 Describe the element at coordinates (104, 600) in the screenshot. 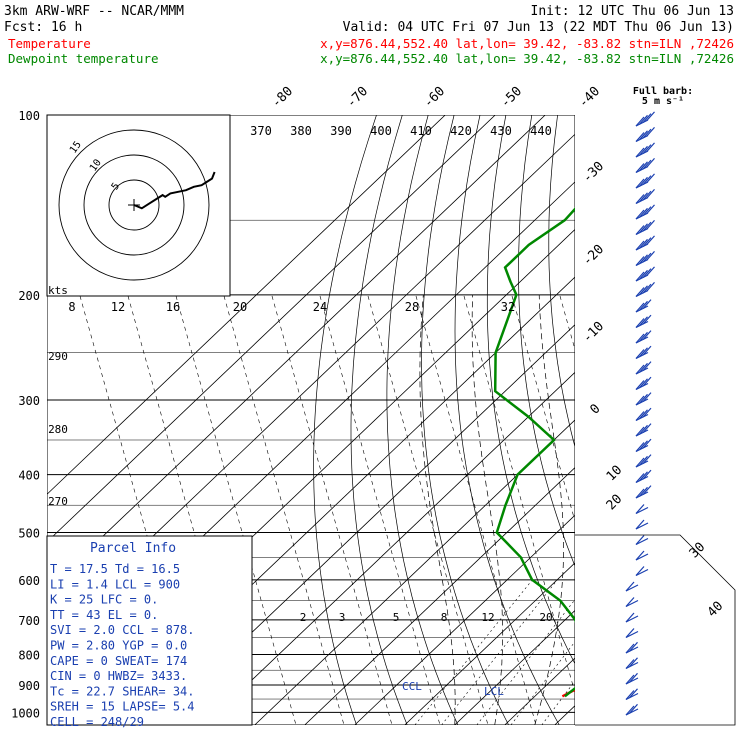

I see `parcel-info-row: K = 25 LFC = 0.` at that location.